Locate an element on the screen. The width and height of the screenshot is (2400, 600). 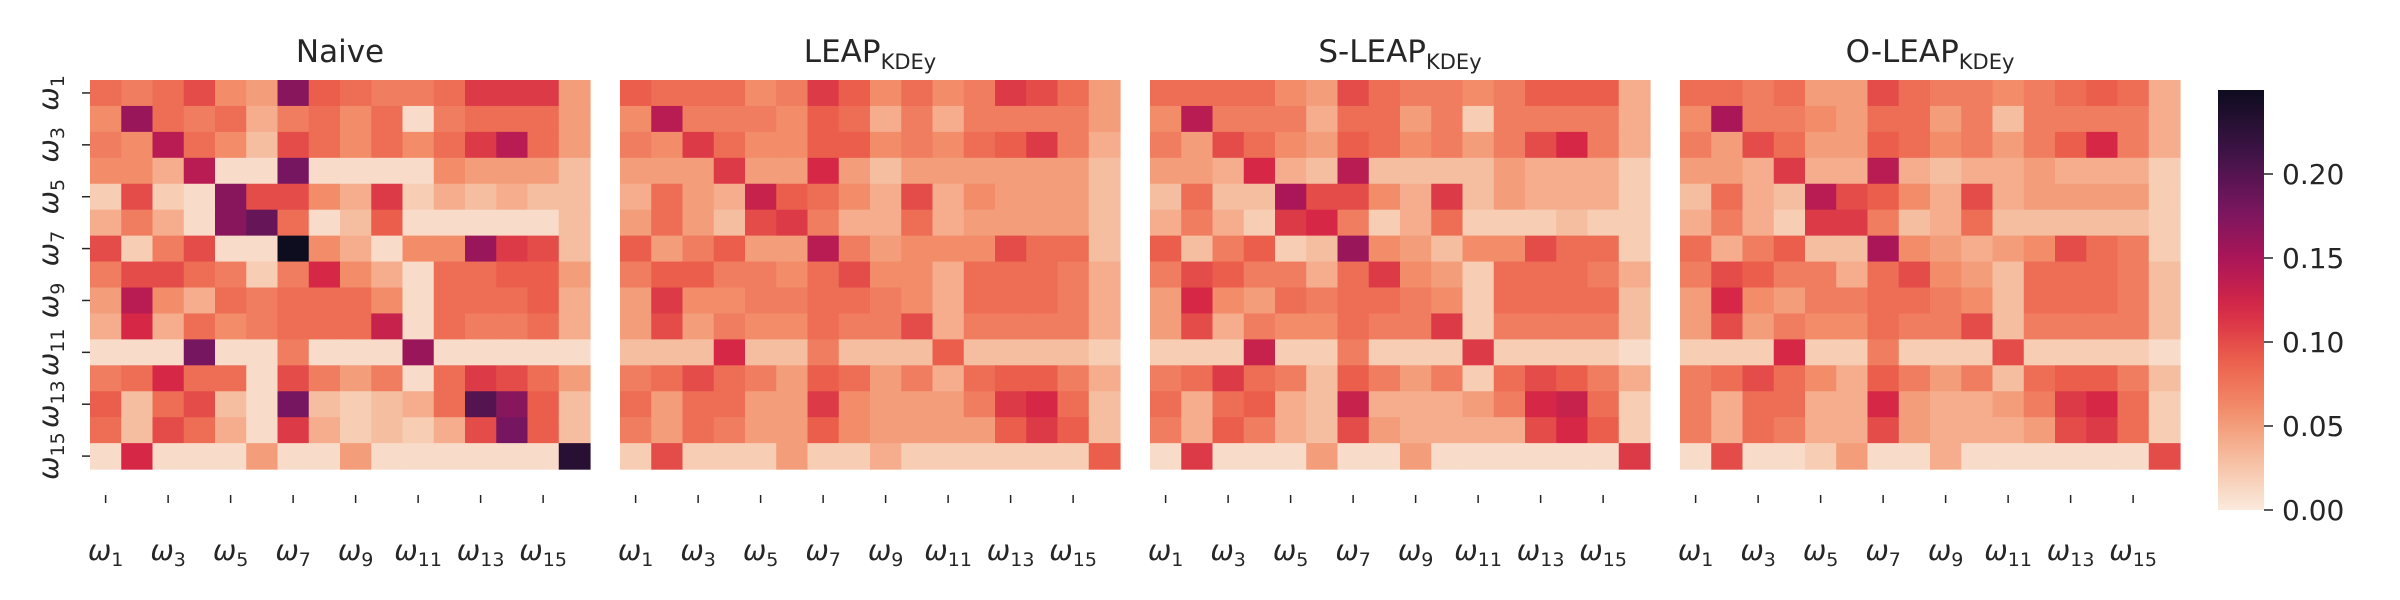
tick-label: ω1 is located at coordinates (636, 552).